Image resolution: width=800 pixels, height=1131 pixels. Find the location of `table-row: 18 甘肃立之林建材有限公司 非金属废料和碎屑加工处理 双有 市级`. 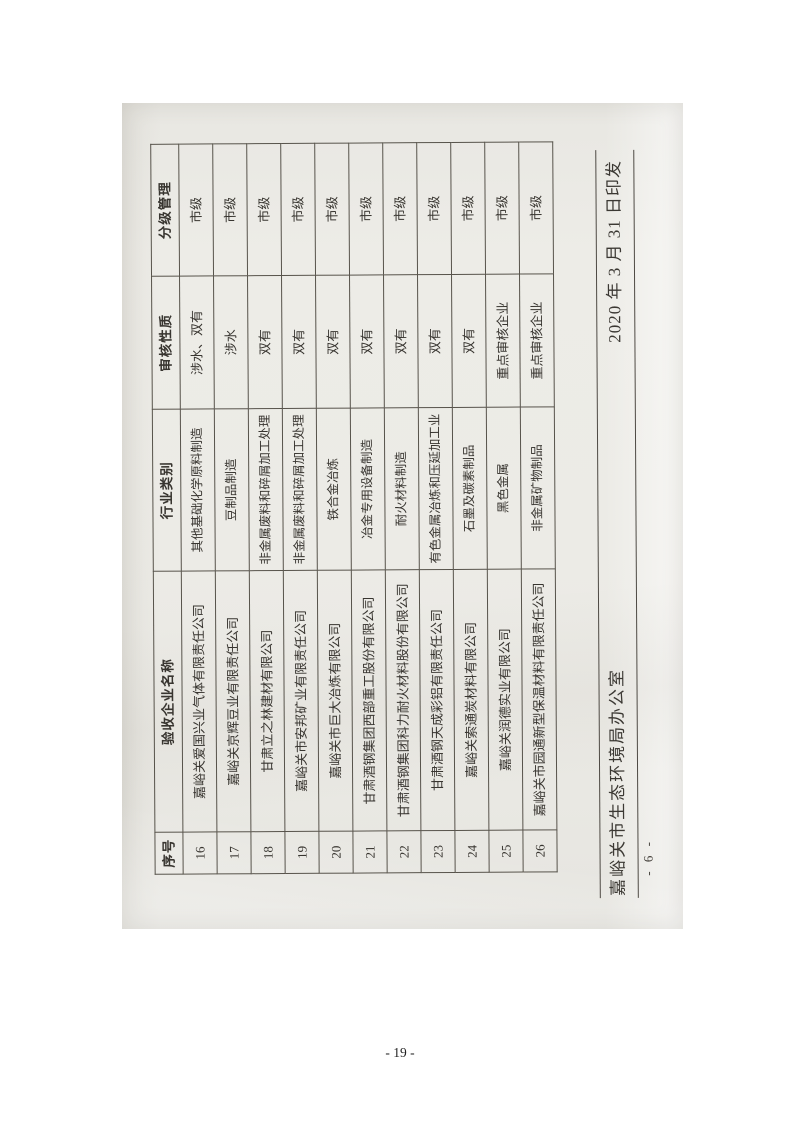

table-row: 18 甘肃立之林建材有限公司 非金属废料和碎屑加工处理 双有 市级 is located at coordinates (266, 508).